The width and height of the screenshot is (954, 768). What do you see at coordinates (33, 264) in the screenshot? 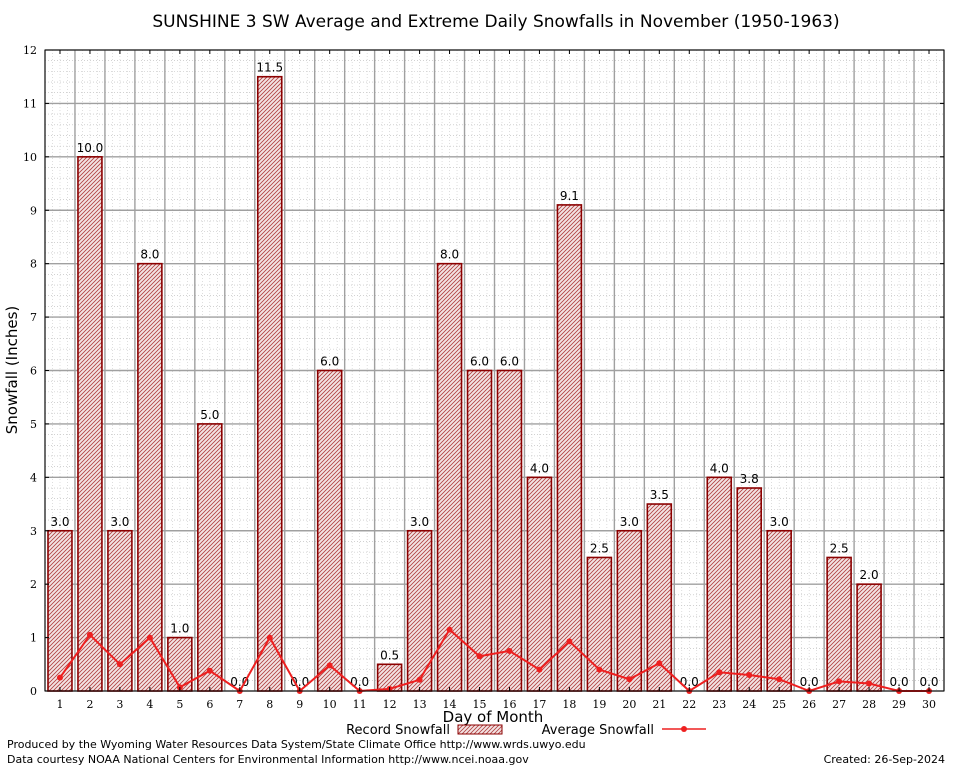
I see `y-tick-label: 8` at bounding box center [33, 264].